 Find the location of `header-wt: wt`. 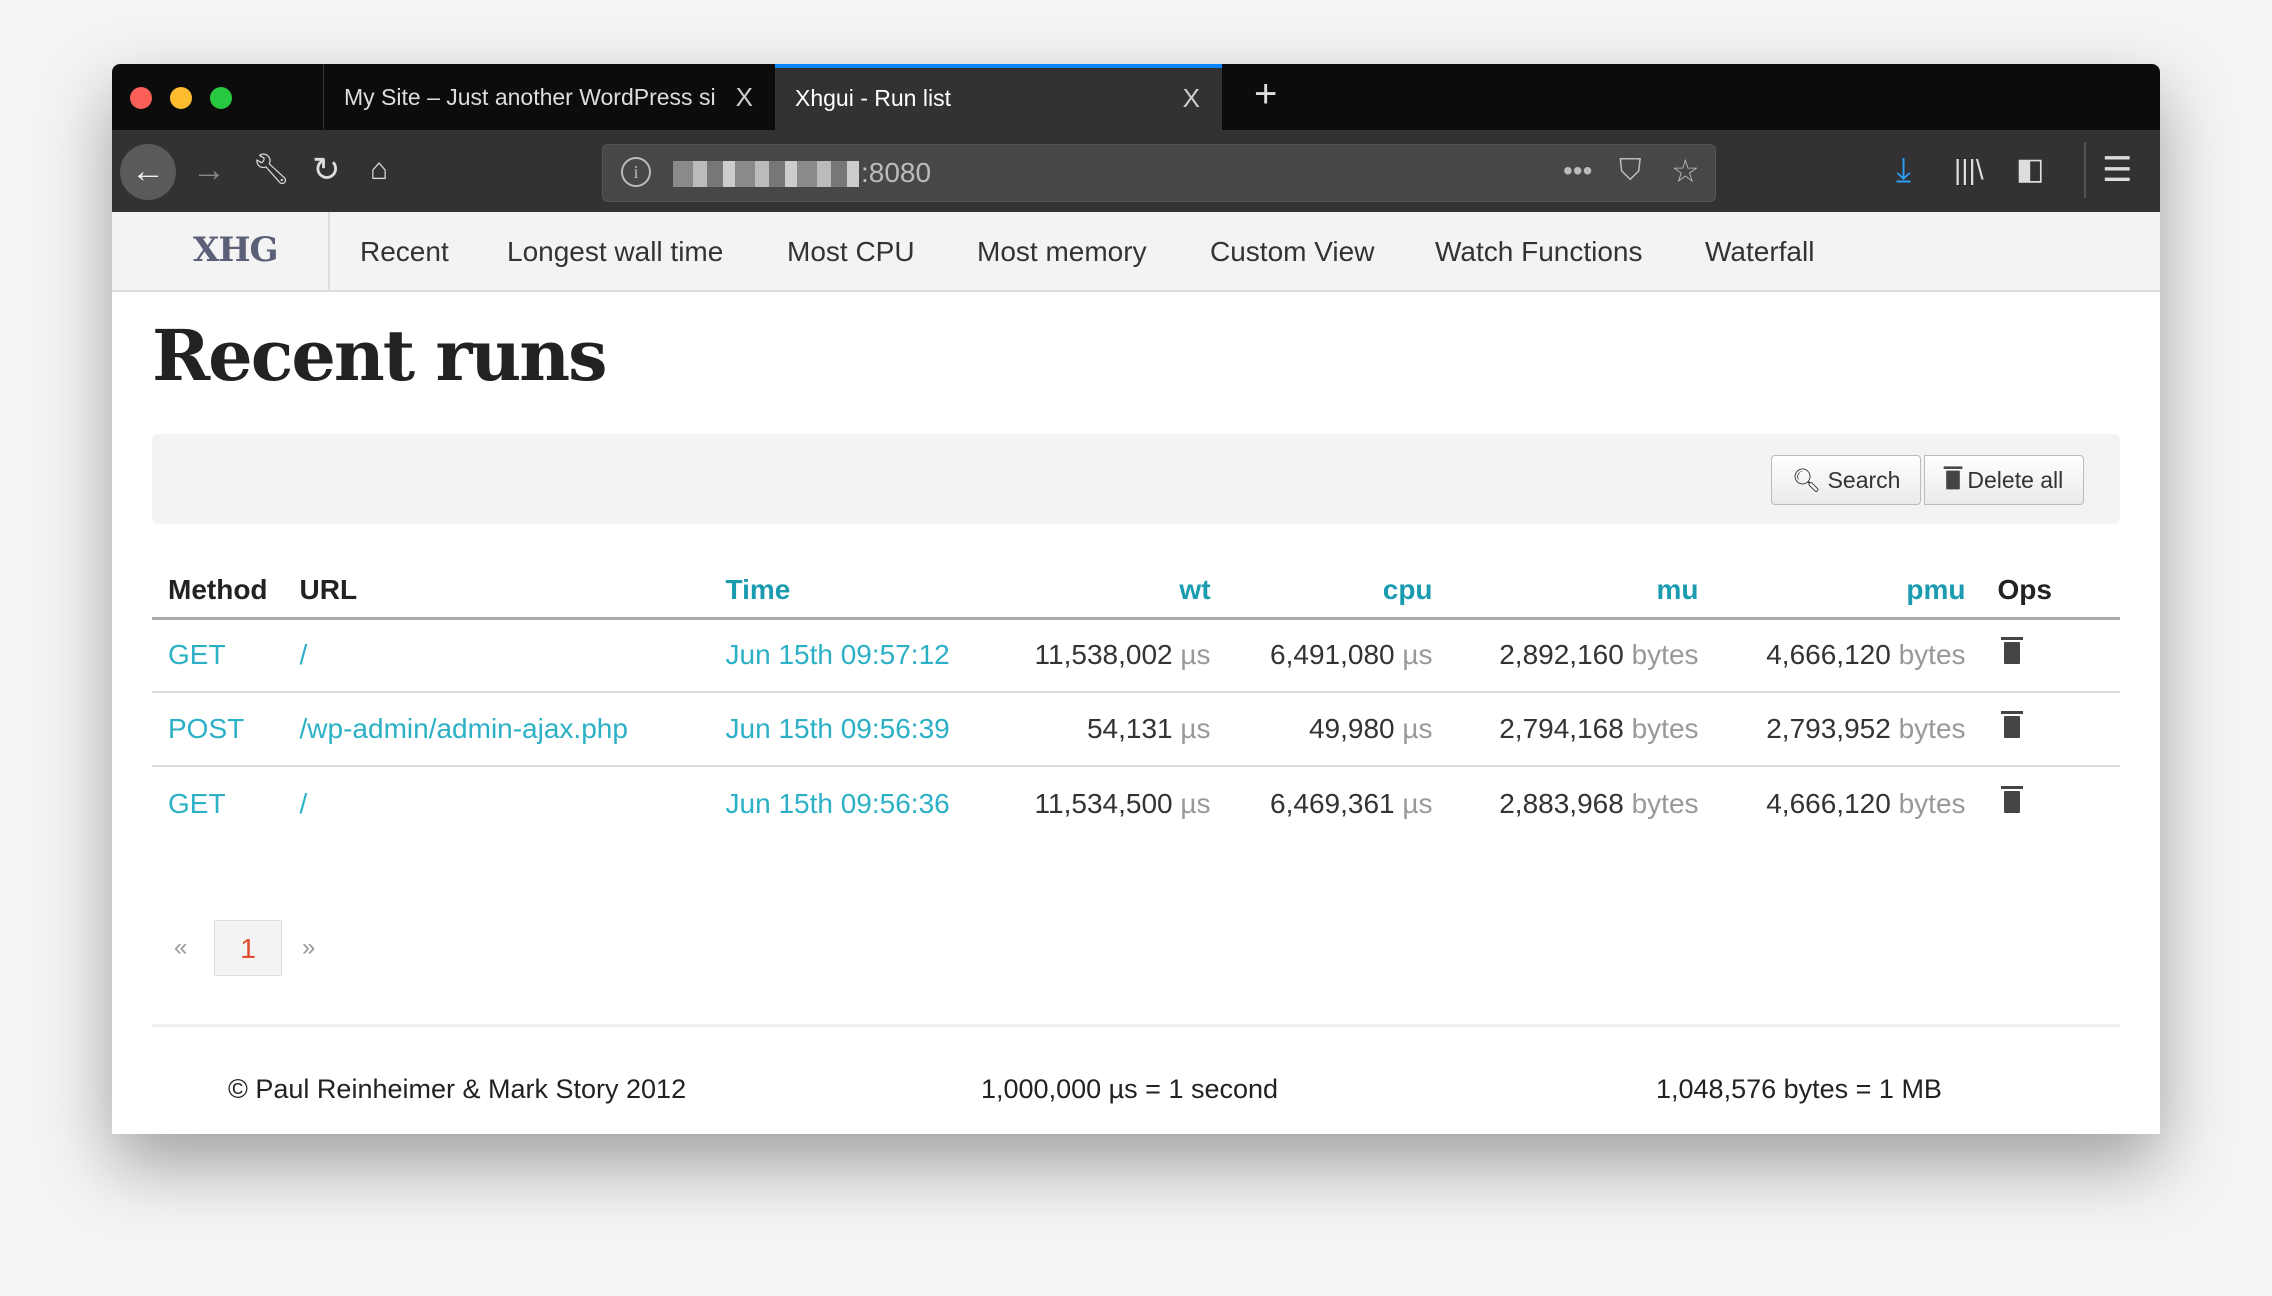

header-wt: wt is located at coordinates (1098, 592).